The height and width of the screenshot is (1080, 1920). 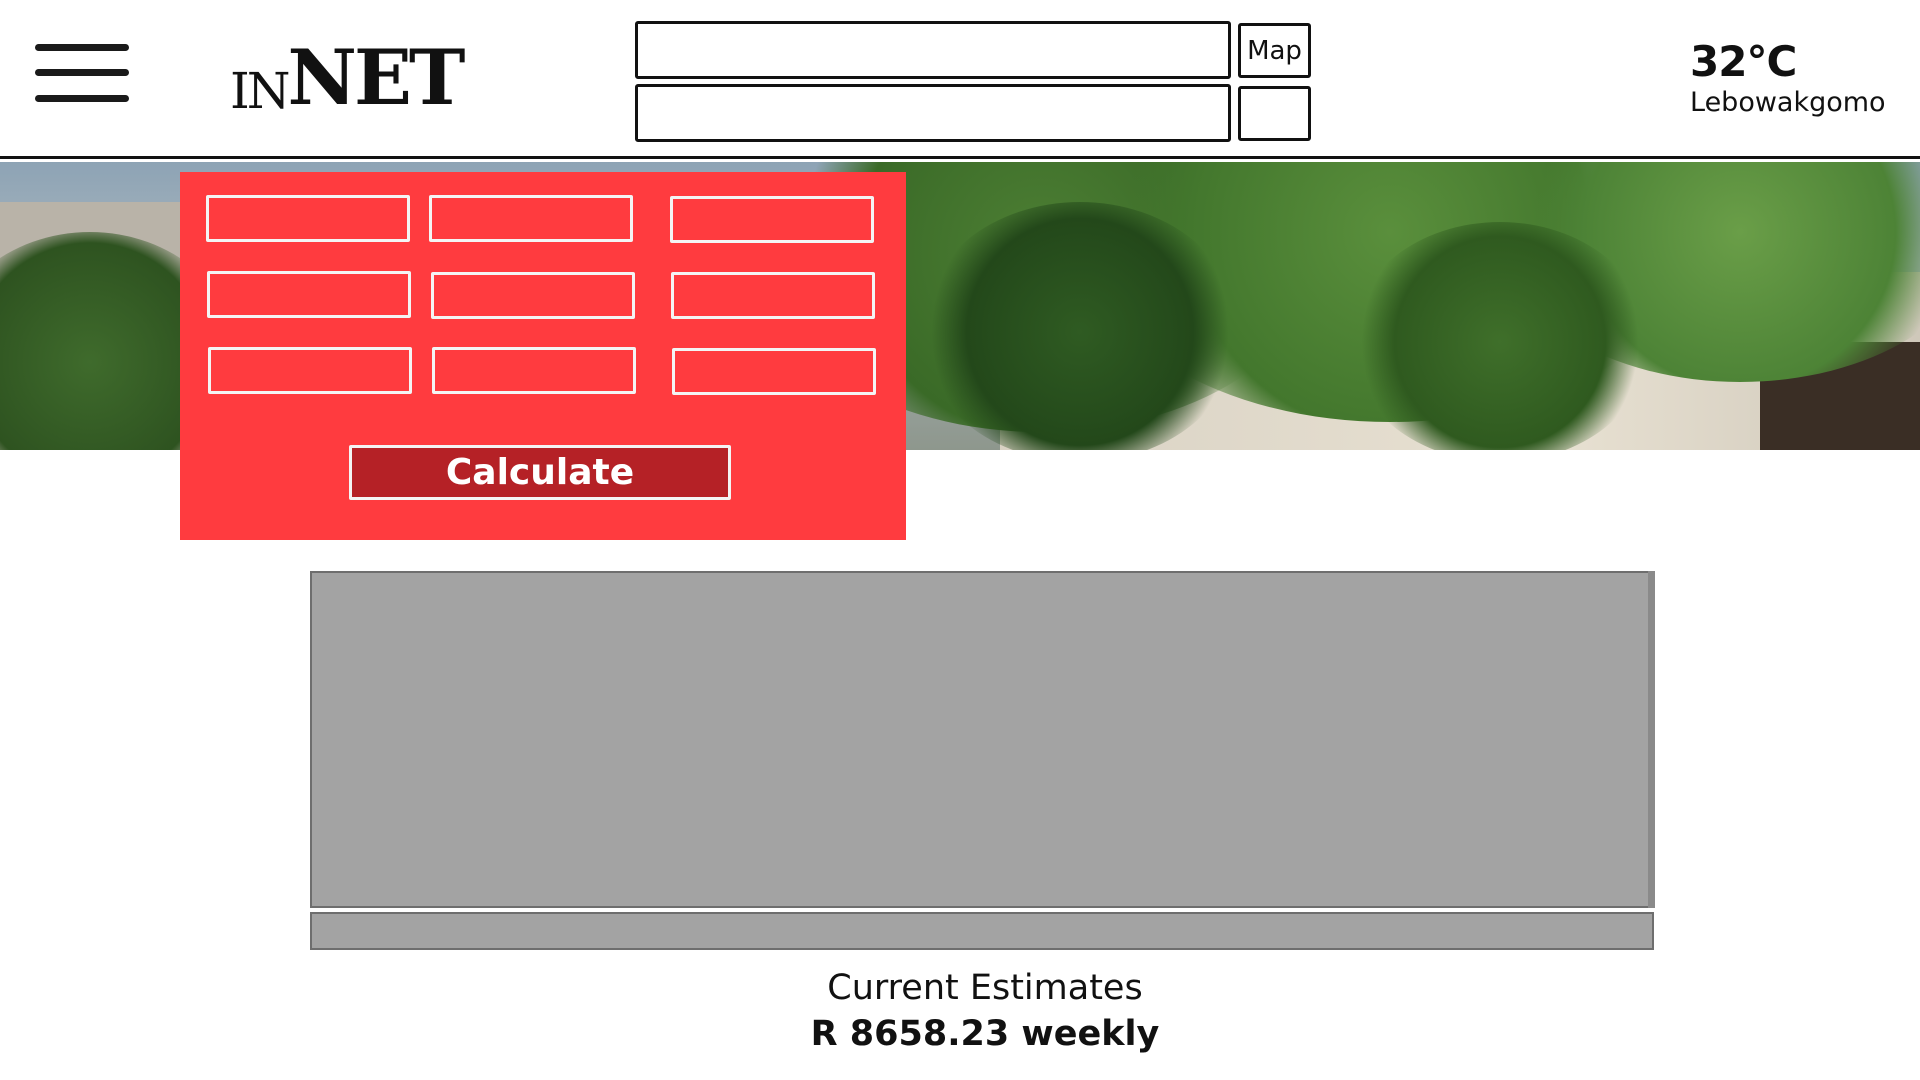 I want to click on calc-field-r2-c3, so click(x=773, y=295).